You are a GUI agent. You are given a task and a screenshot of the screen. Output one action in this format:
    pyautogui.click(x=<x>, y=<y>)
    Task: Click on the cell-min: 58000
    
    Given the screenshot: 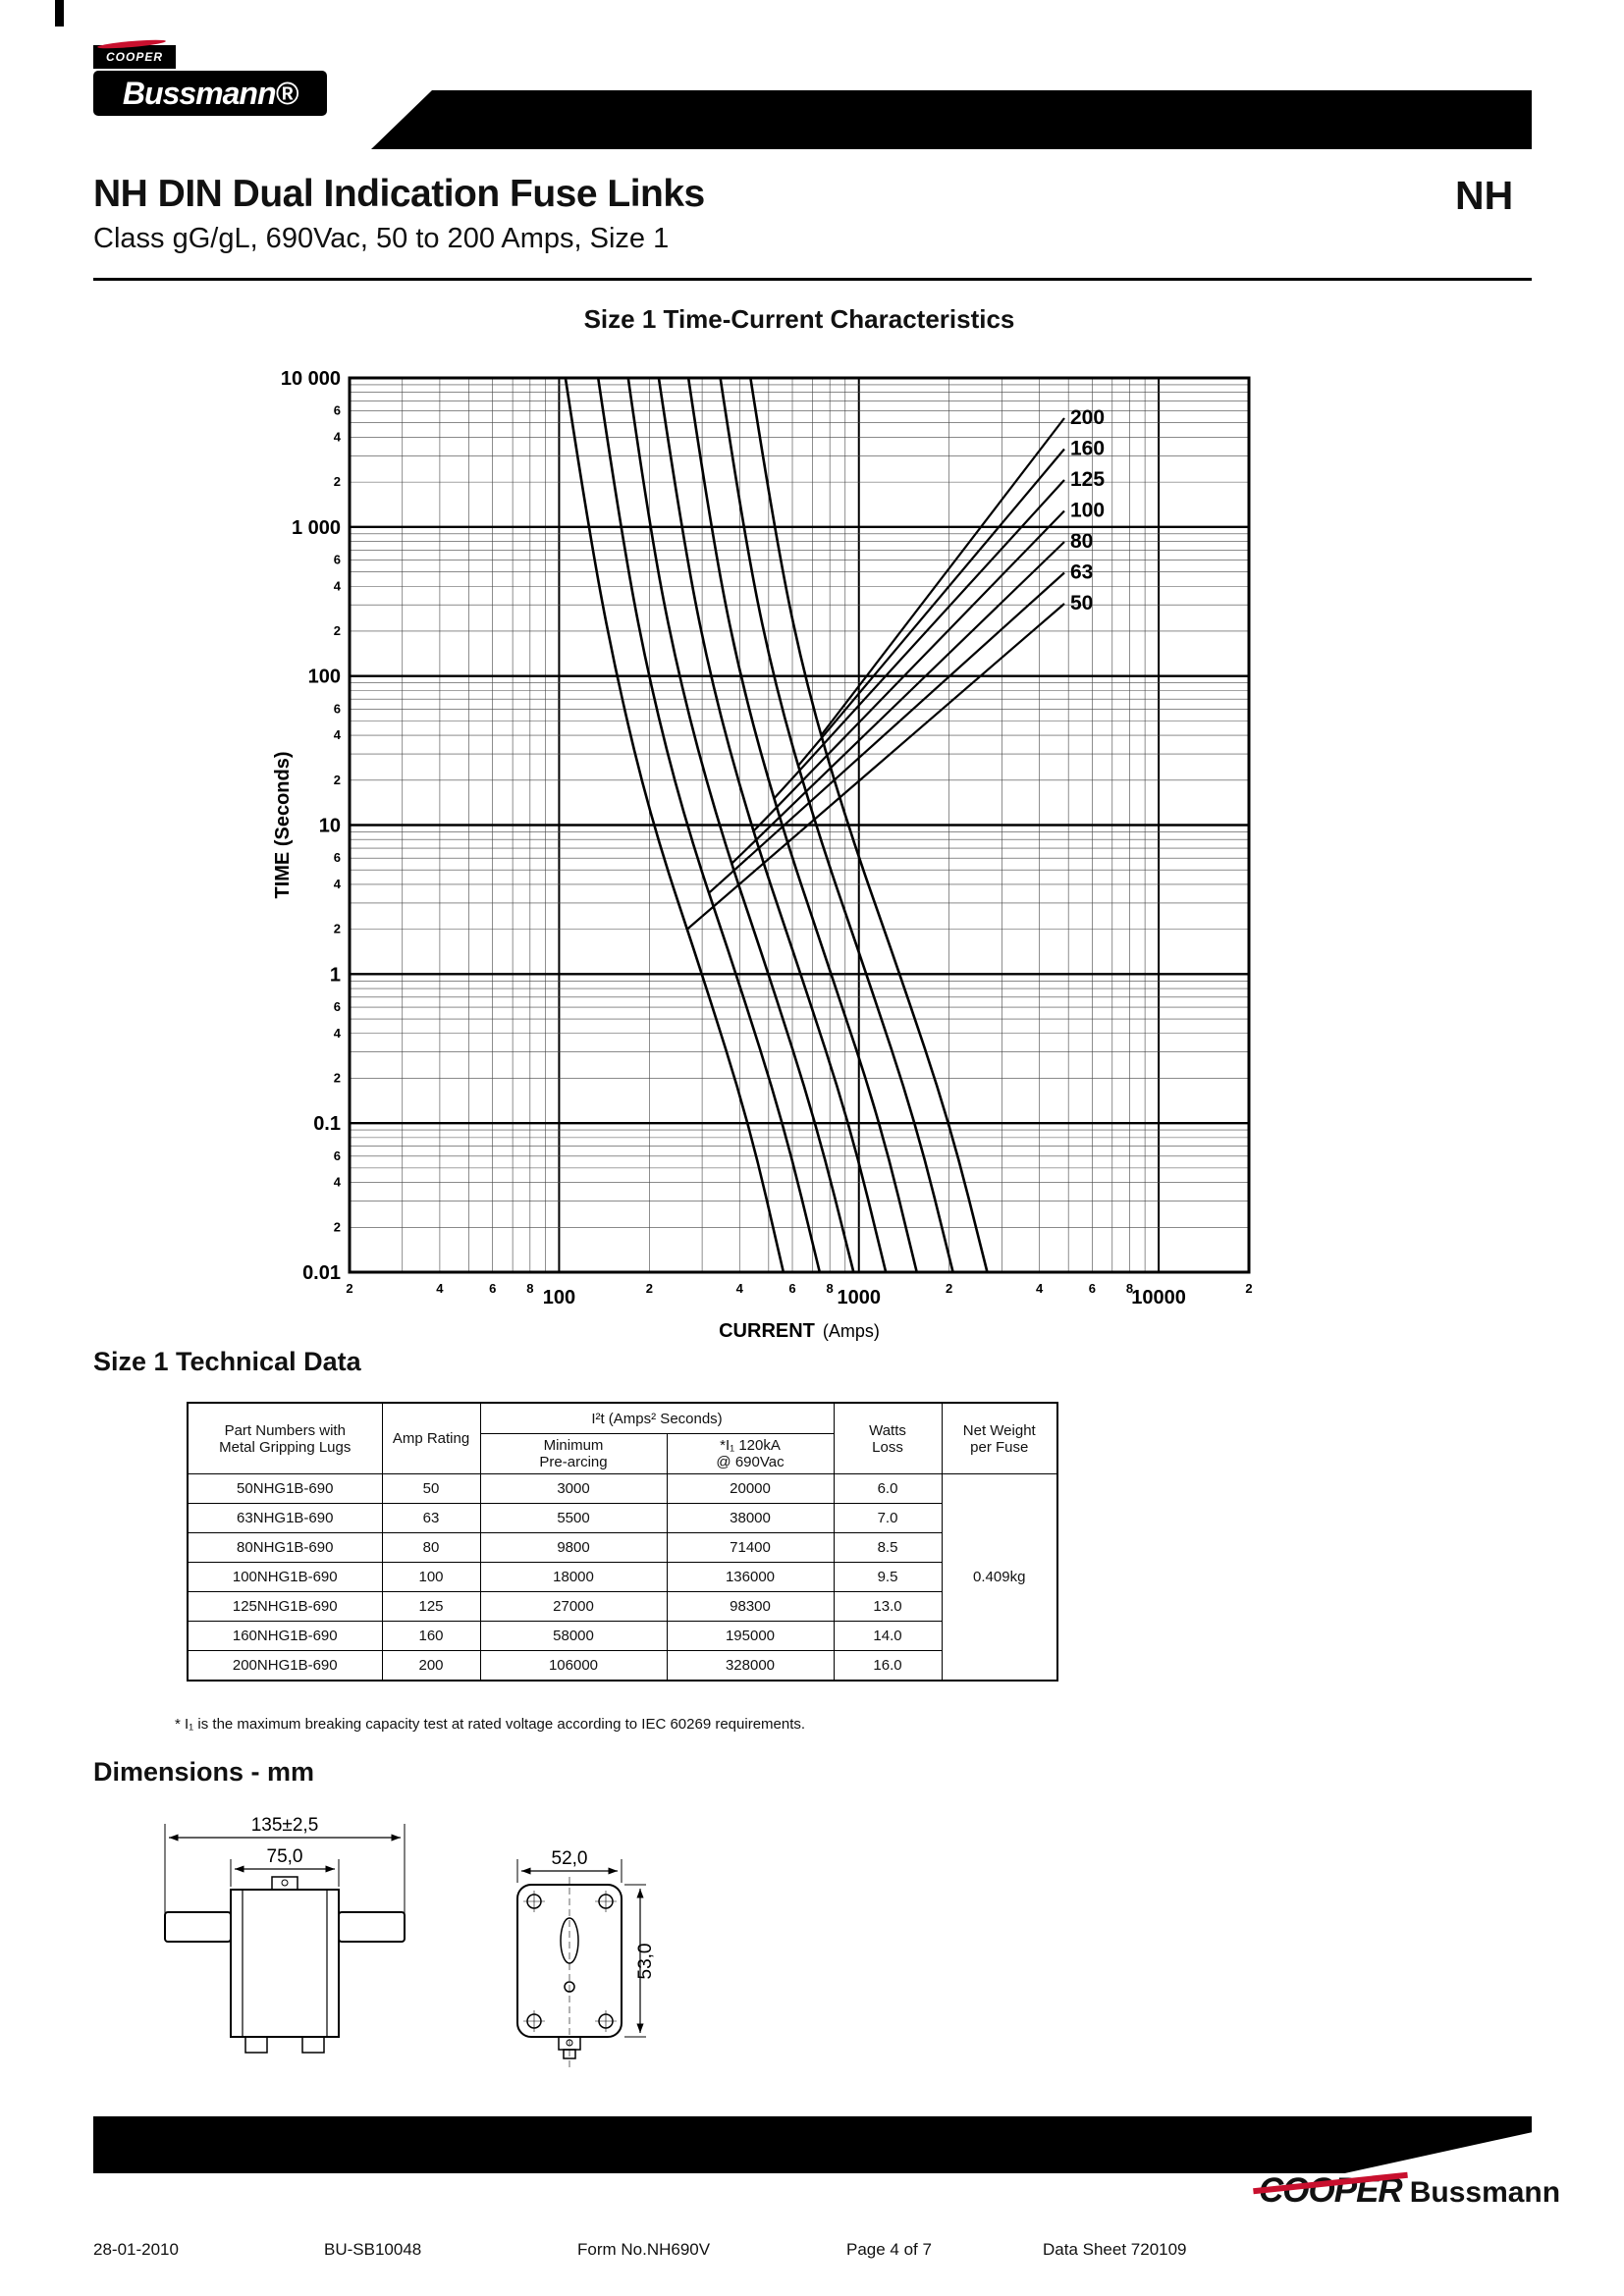 What is the action you would take?
    pyautogui.click(x=573, y=1636)
    